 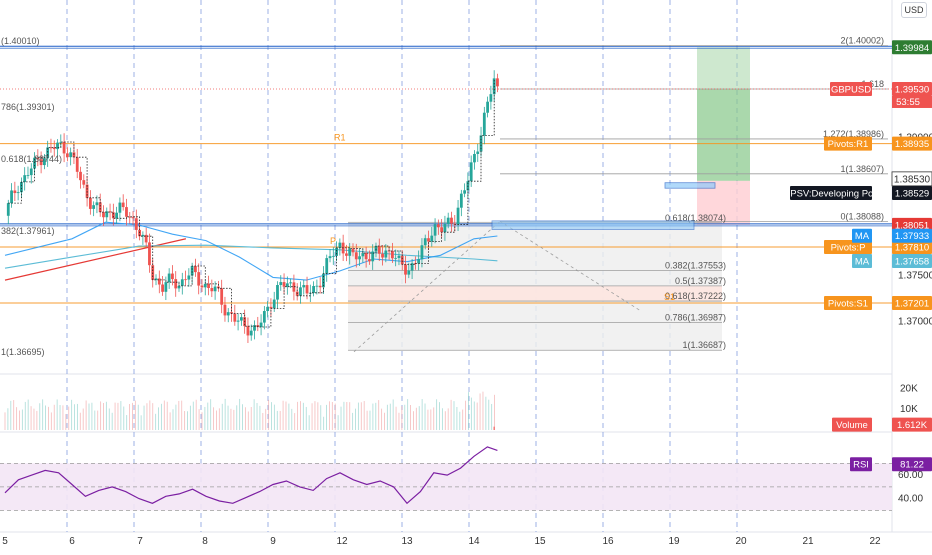 What do you see at coordinates (892, 235) in the screenshot?
I see `ma-tag: MA 1.37933` at bounding box center [892, 235].